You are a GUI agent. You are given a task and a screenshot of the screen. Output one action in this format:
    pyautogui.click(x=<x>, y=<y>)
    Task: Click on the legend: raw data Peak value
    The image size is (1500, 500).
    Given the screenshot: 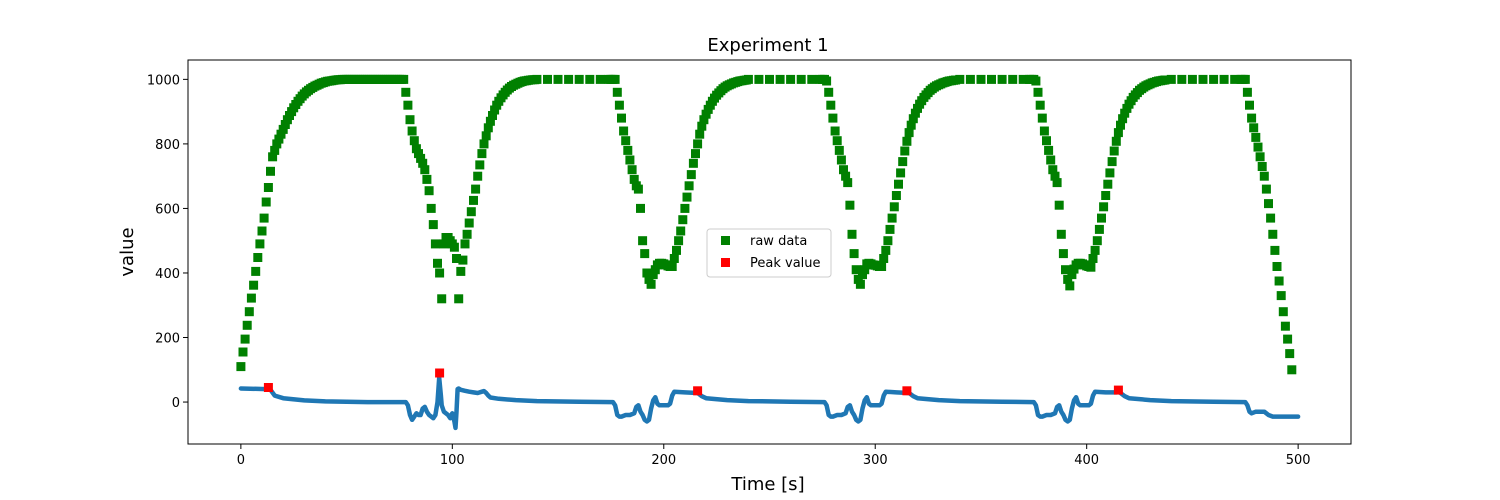 What is the action you would take?
    pyautogui.click(x=769, y=253)
    